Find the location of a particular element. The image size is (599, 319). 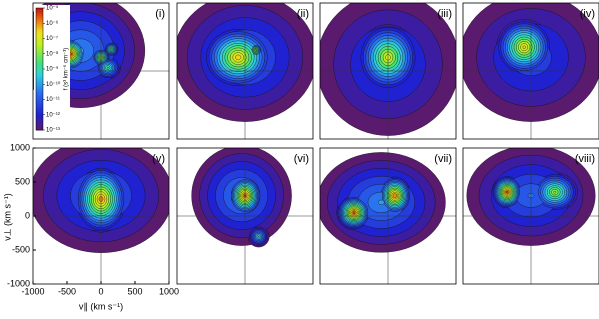

y-tick-label: 500 is located at coordinates (22, 181).